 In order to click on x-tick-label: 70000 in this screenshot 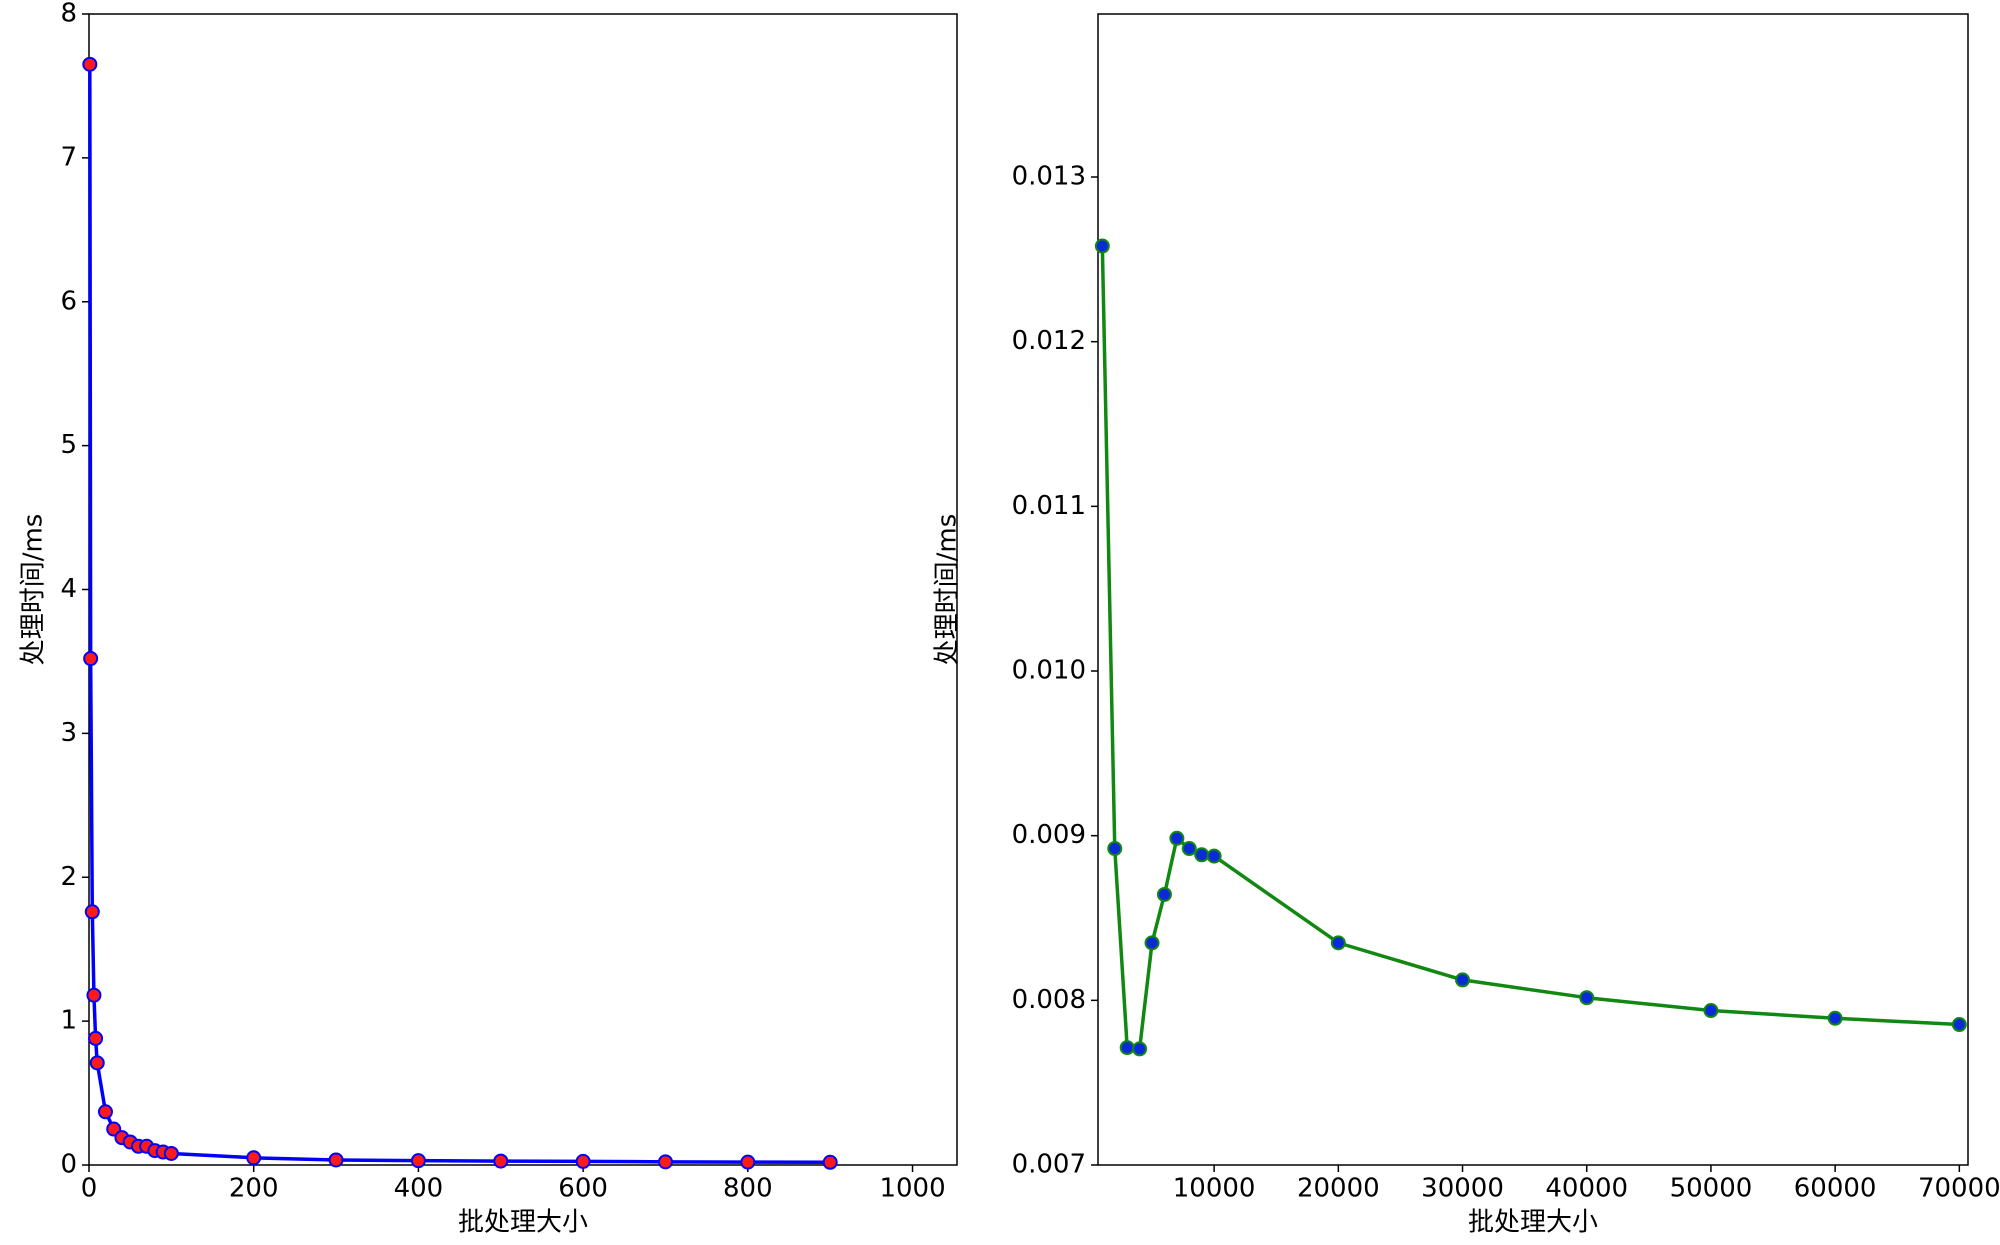, I will do `click(1959, 1189)`.